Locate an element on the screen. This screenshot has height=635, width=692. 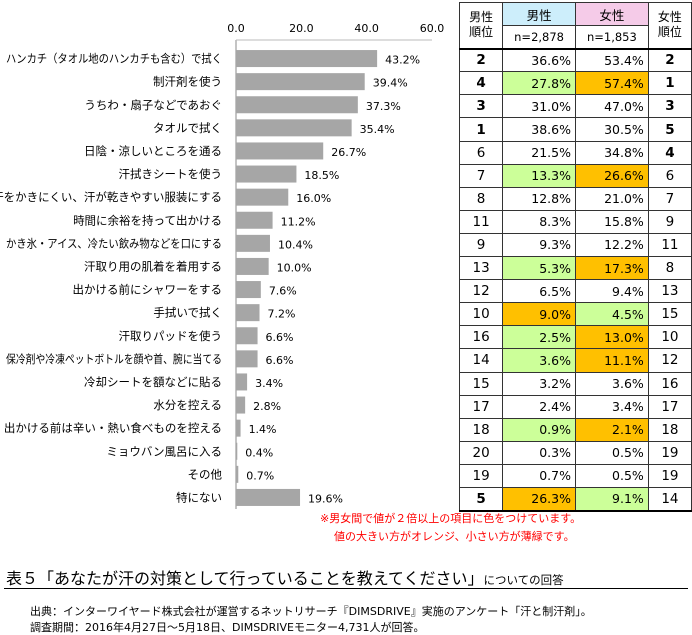
male-value-cell: 0.7% is located at coordinates (539, 475).